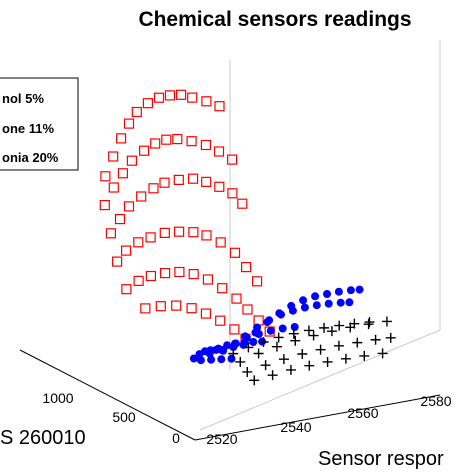 The height and width of the screenshot is (474, 474). What do you see at coordinates (176, 438) in the screenshot?
I see `y-tick-label: 0` at bounding box center [176, 438].